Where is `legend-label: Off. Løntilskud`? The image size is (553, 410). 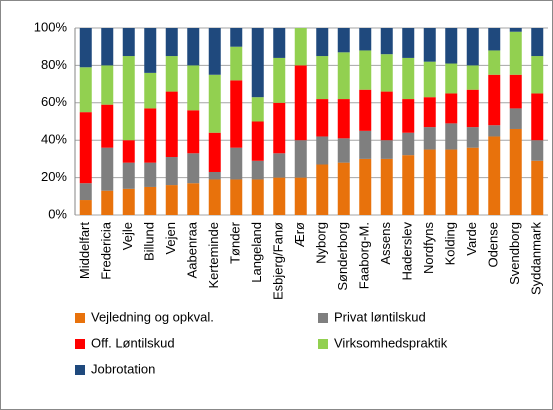
legend-label: Off. Løntilskud is located at coordinates (133, 342).